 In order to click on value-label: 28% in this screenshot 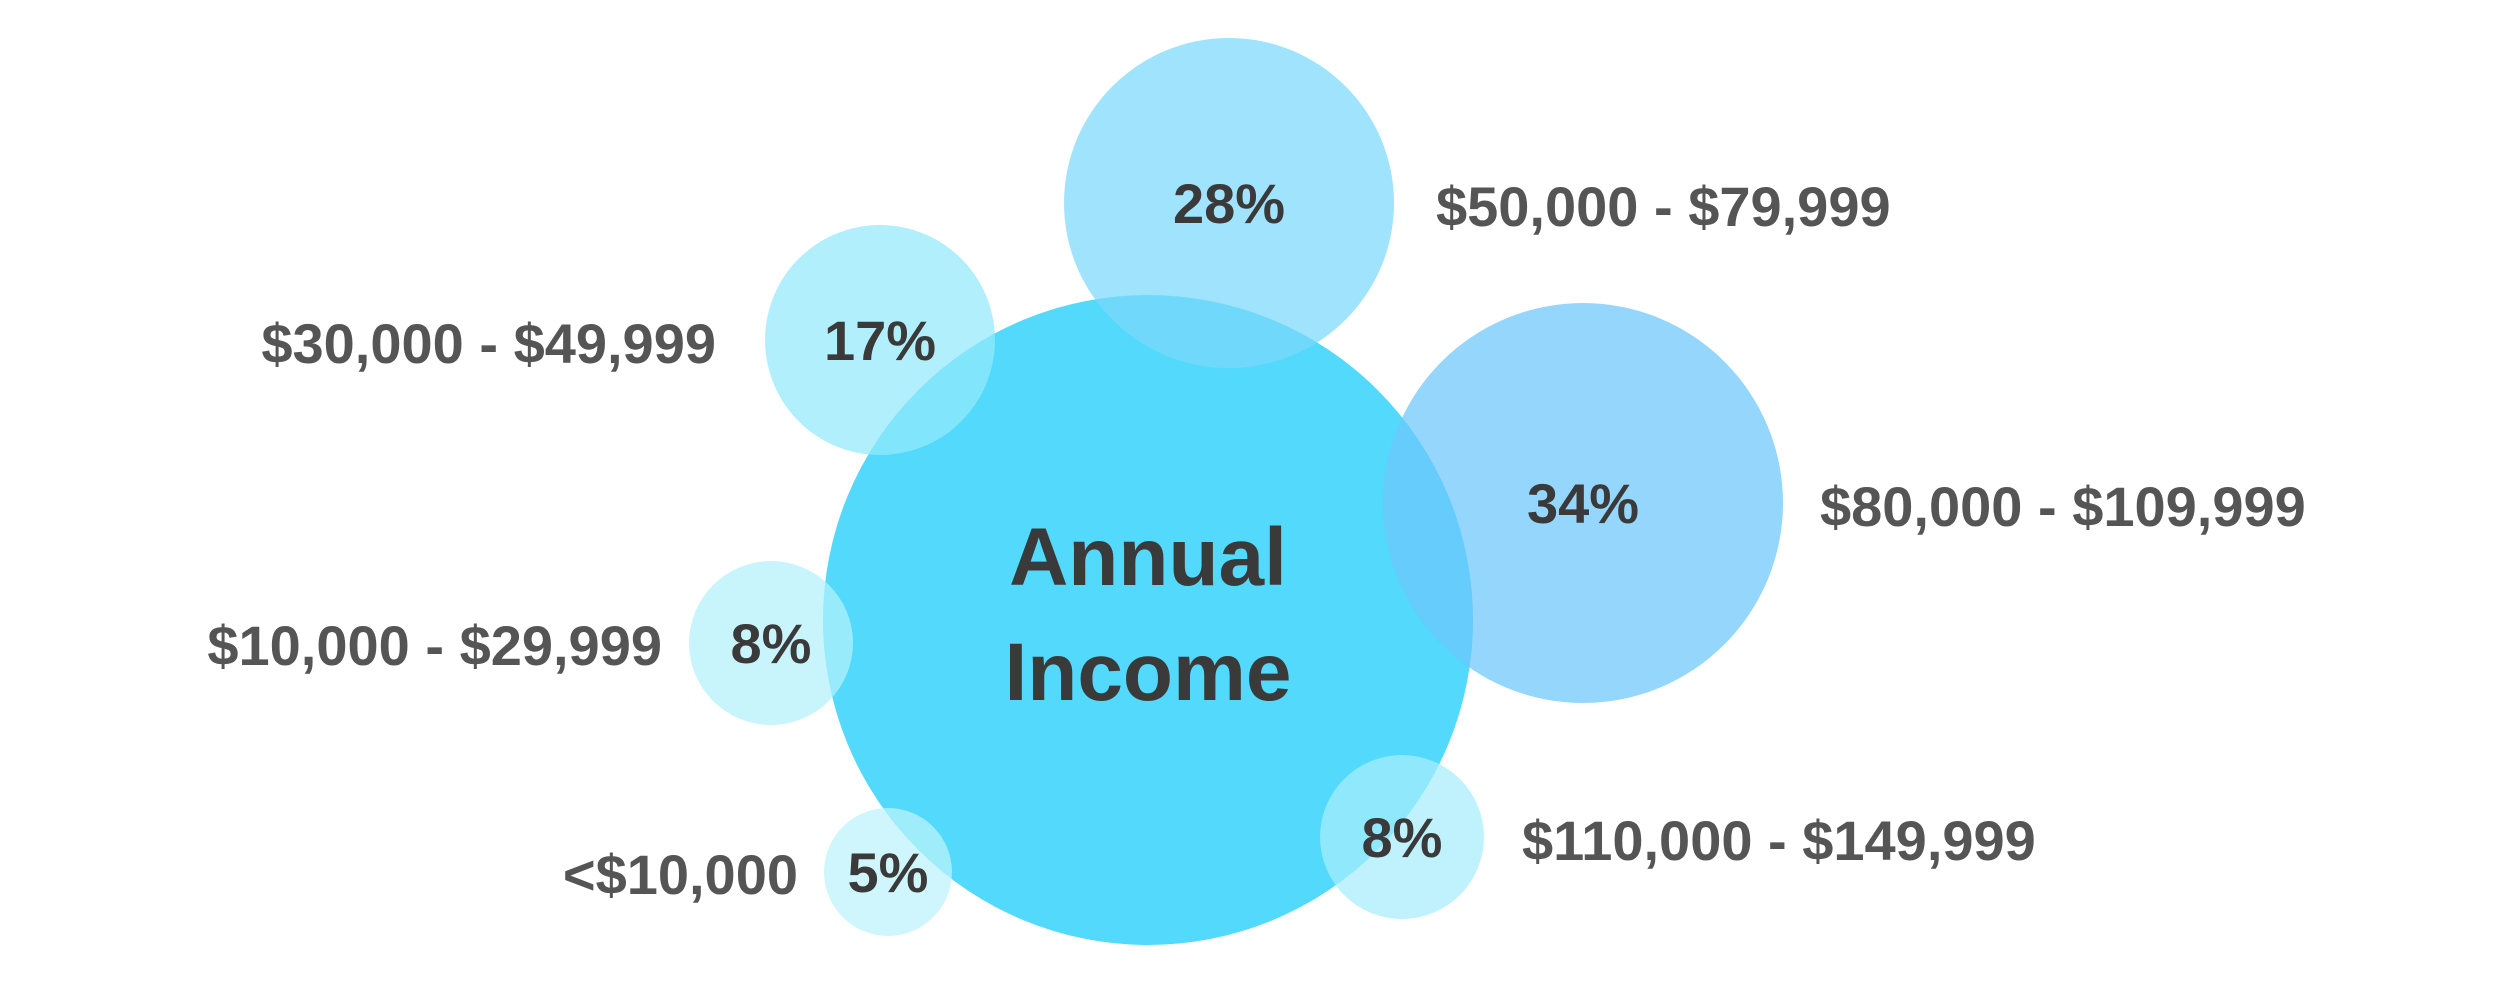, I will do `click(1229, 203)`.